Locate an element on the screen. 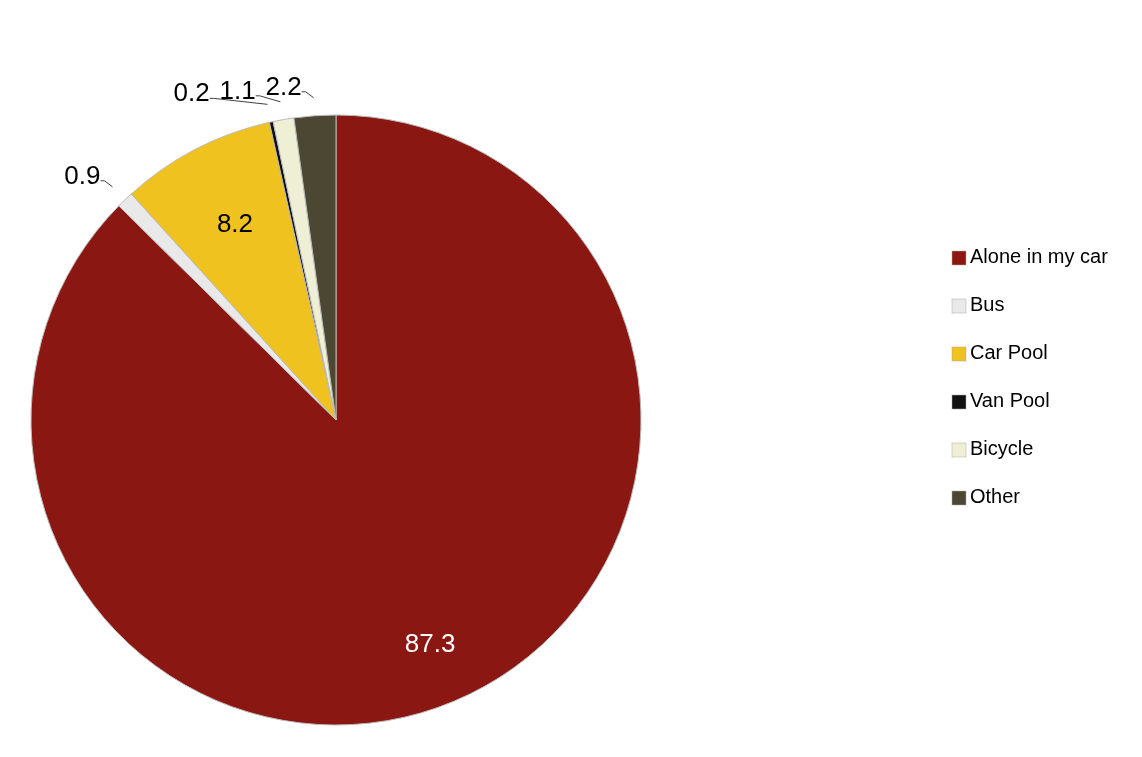  legend-label: Bicycle is located at coordinates (1002, 448).